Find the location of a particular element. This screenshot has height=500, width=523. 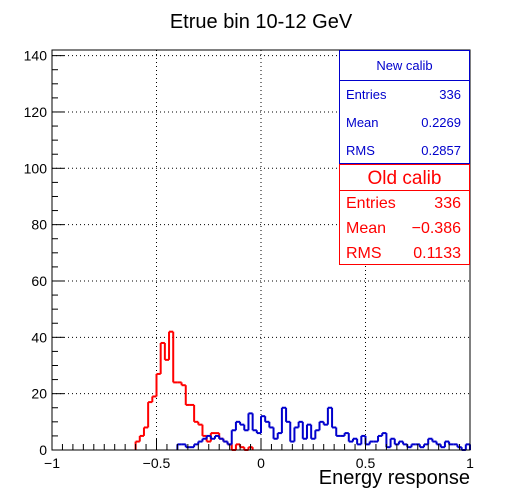

series-old-calib is located at coordinates (194, 390).